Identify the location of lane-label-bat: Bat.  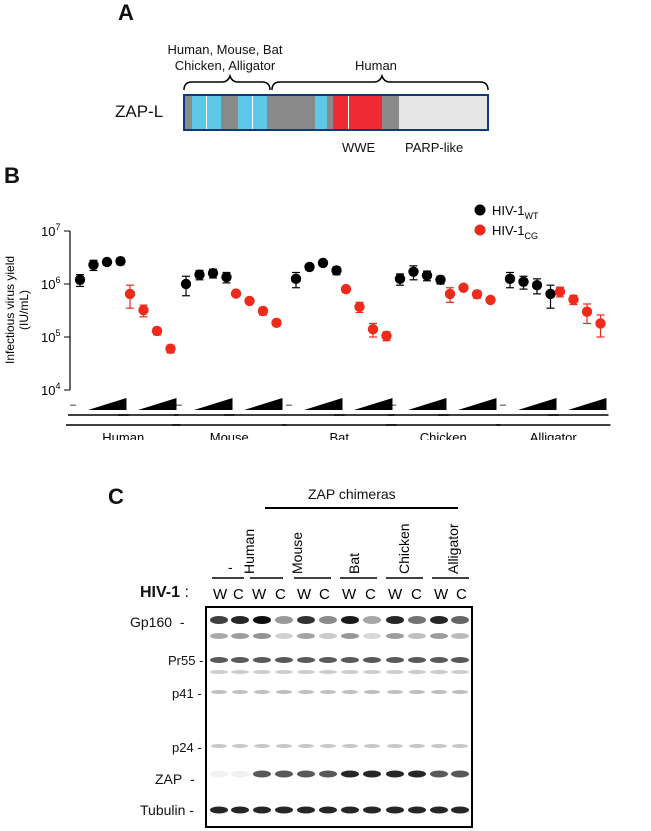
(354, 563).